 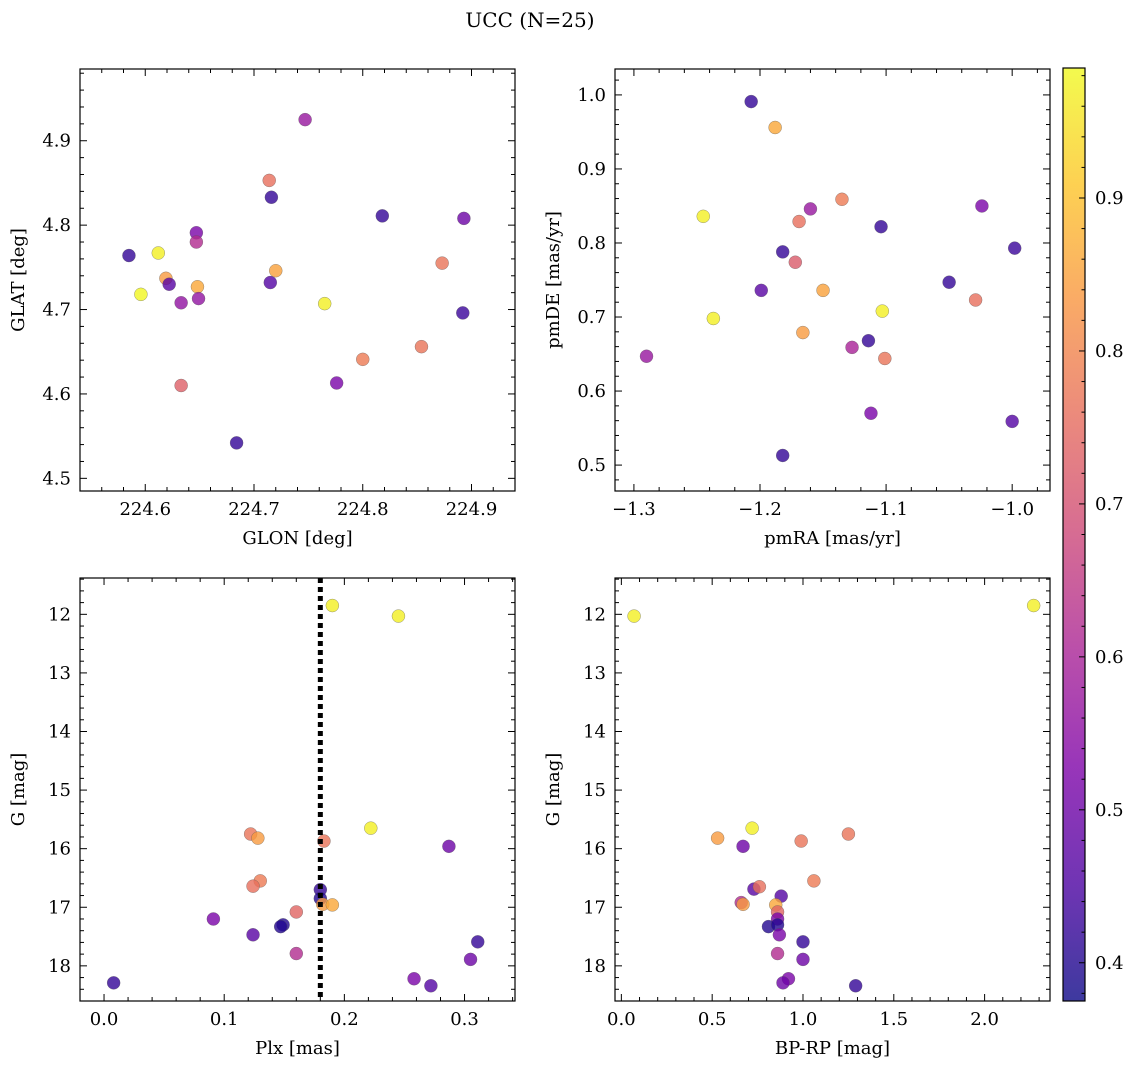 What do you see at coordinates (56, 310) in the screenshot?
I see `y-tick-label: 4.7` at bounding box center [56, 310].